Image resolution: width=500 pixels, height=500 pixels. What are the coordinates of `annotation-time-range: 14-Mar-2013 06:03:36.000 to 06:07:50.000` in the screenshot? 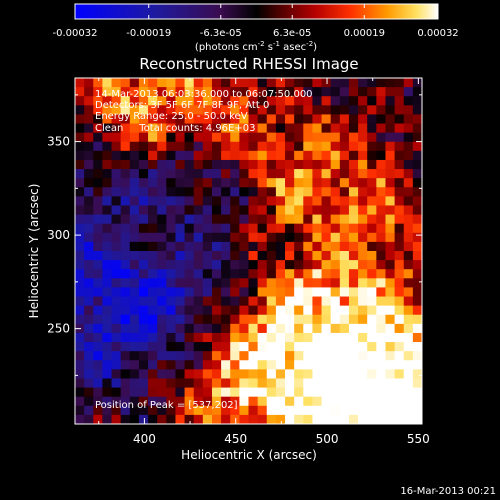 It's located at (204, 94).